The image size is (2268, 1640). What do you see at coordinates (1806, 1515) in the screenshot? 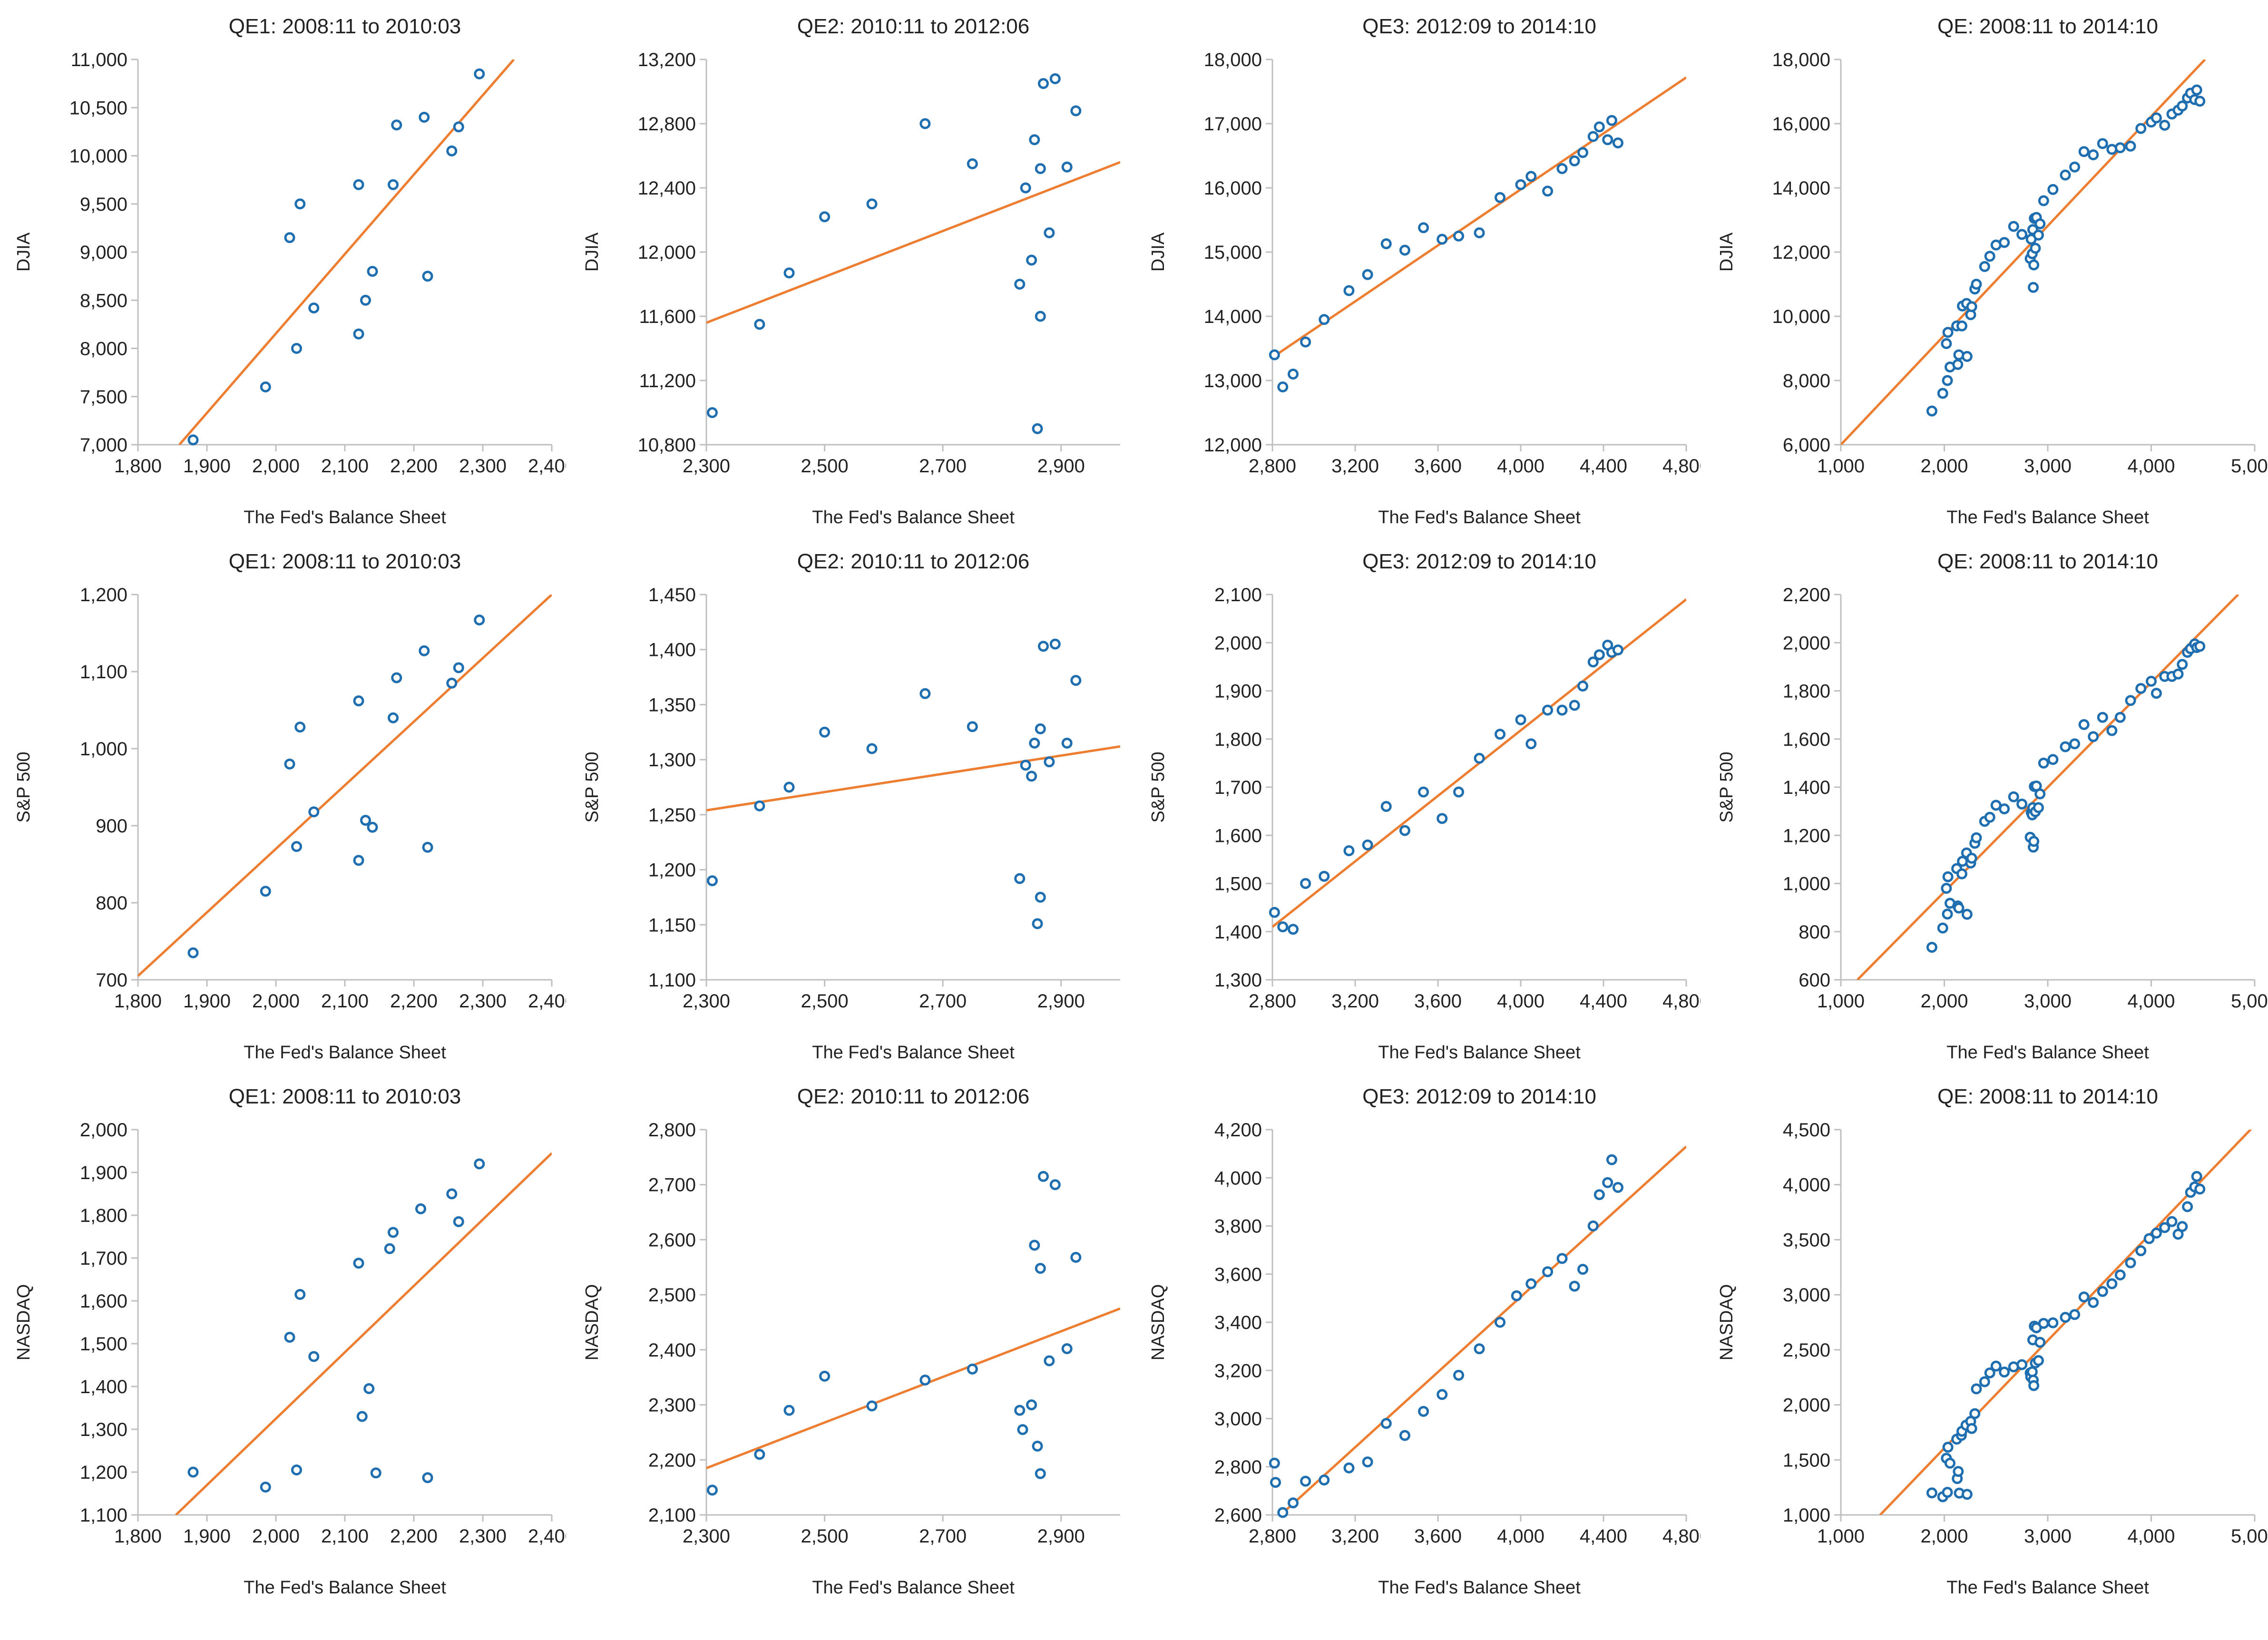
I see `y-tick-label: 1,000` at bounding box center [1806, 1515].